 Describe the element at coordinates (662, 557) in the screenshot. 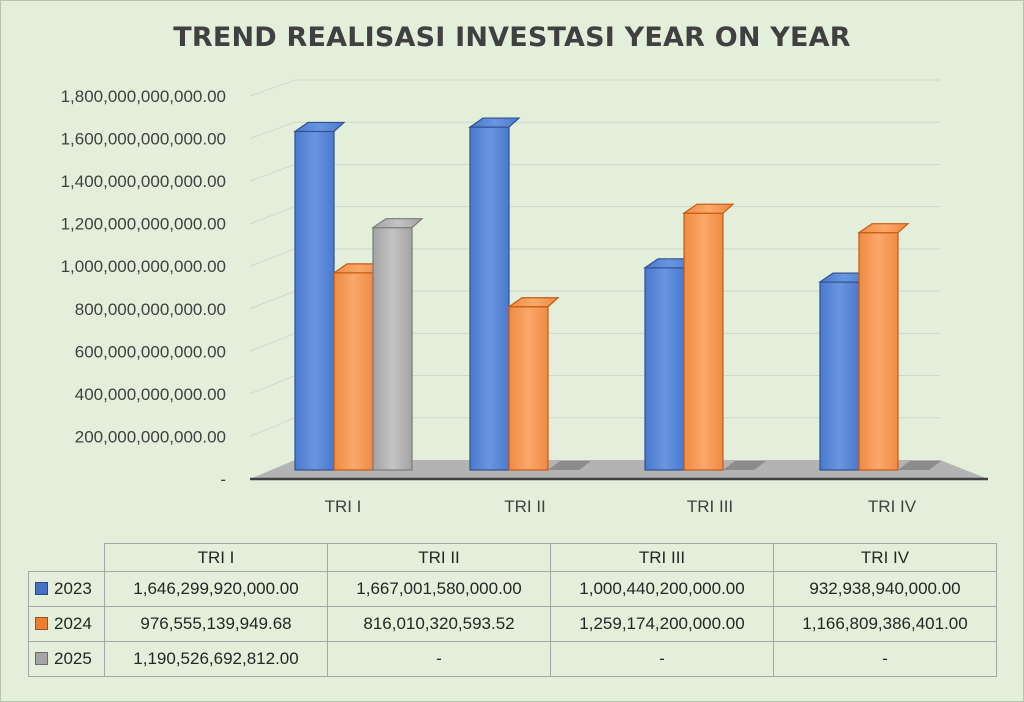

I see `table-header-cell: TRI III` at that location.